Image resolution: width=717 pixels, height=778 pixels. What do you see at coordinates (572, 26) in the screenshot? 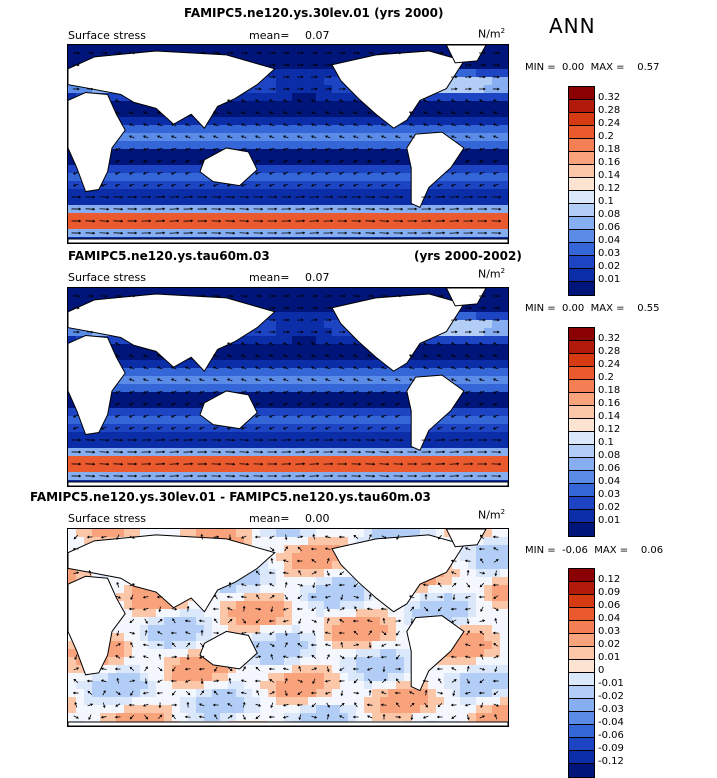
I see `season-label: ANN` at bounding box center [572, 26].